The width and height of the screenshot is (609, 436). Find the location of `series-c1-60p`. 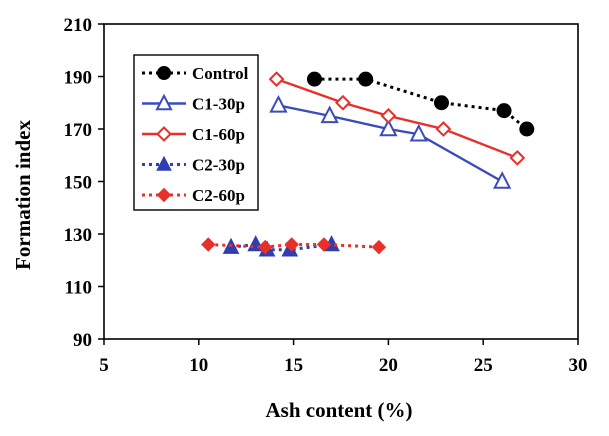

series-c1-60p is located at coordinates (397, 118).